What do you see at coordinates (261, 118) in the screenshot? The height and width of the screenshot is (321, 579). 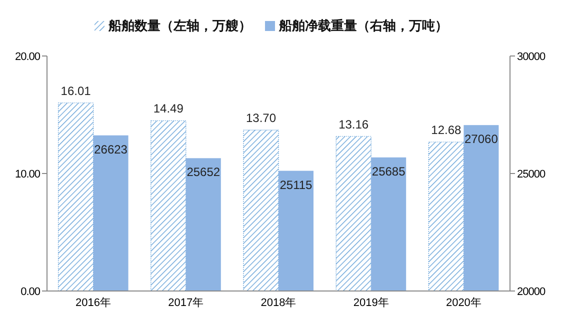 I see `data-label: 13.70` at bounding box center [261, 118].